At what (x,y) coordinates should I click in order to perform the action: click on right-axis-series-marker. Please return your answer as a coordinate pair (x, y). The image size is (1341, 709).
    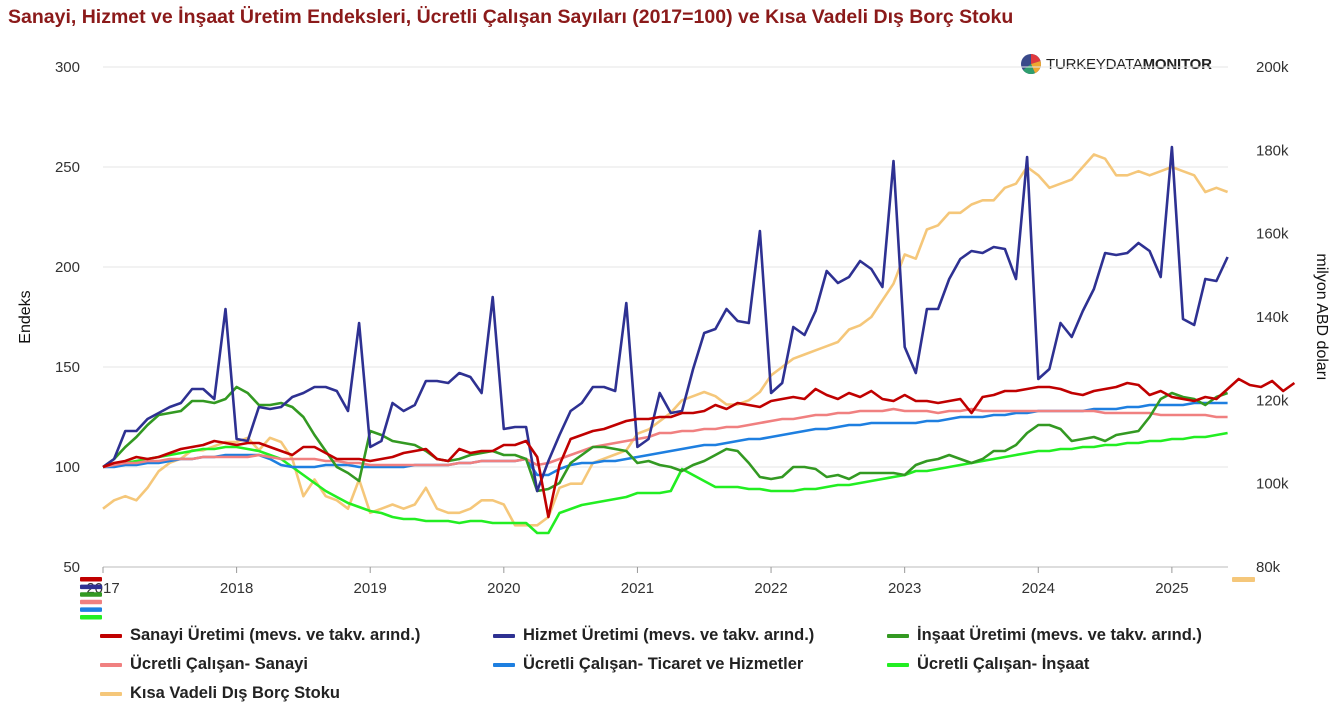
    Looking at the image, I should click on (1243, 579).